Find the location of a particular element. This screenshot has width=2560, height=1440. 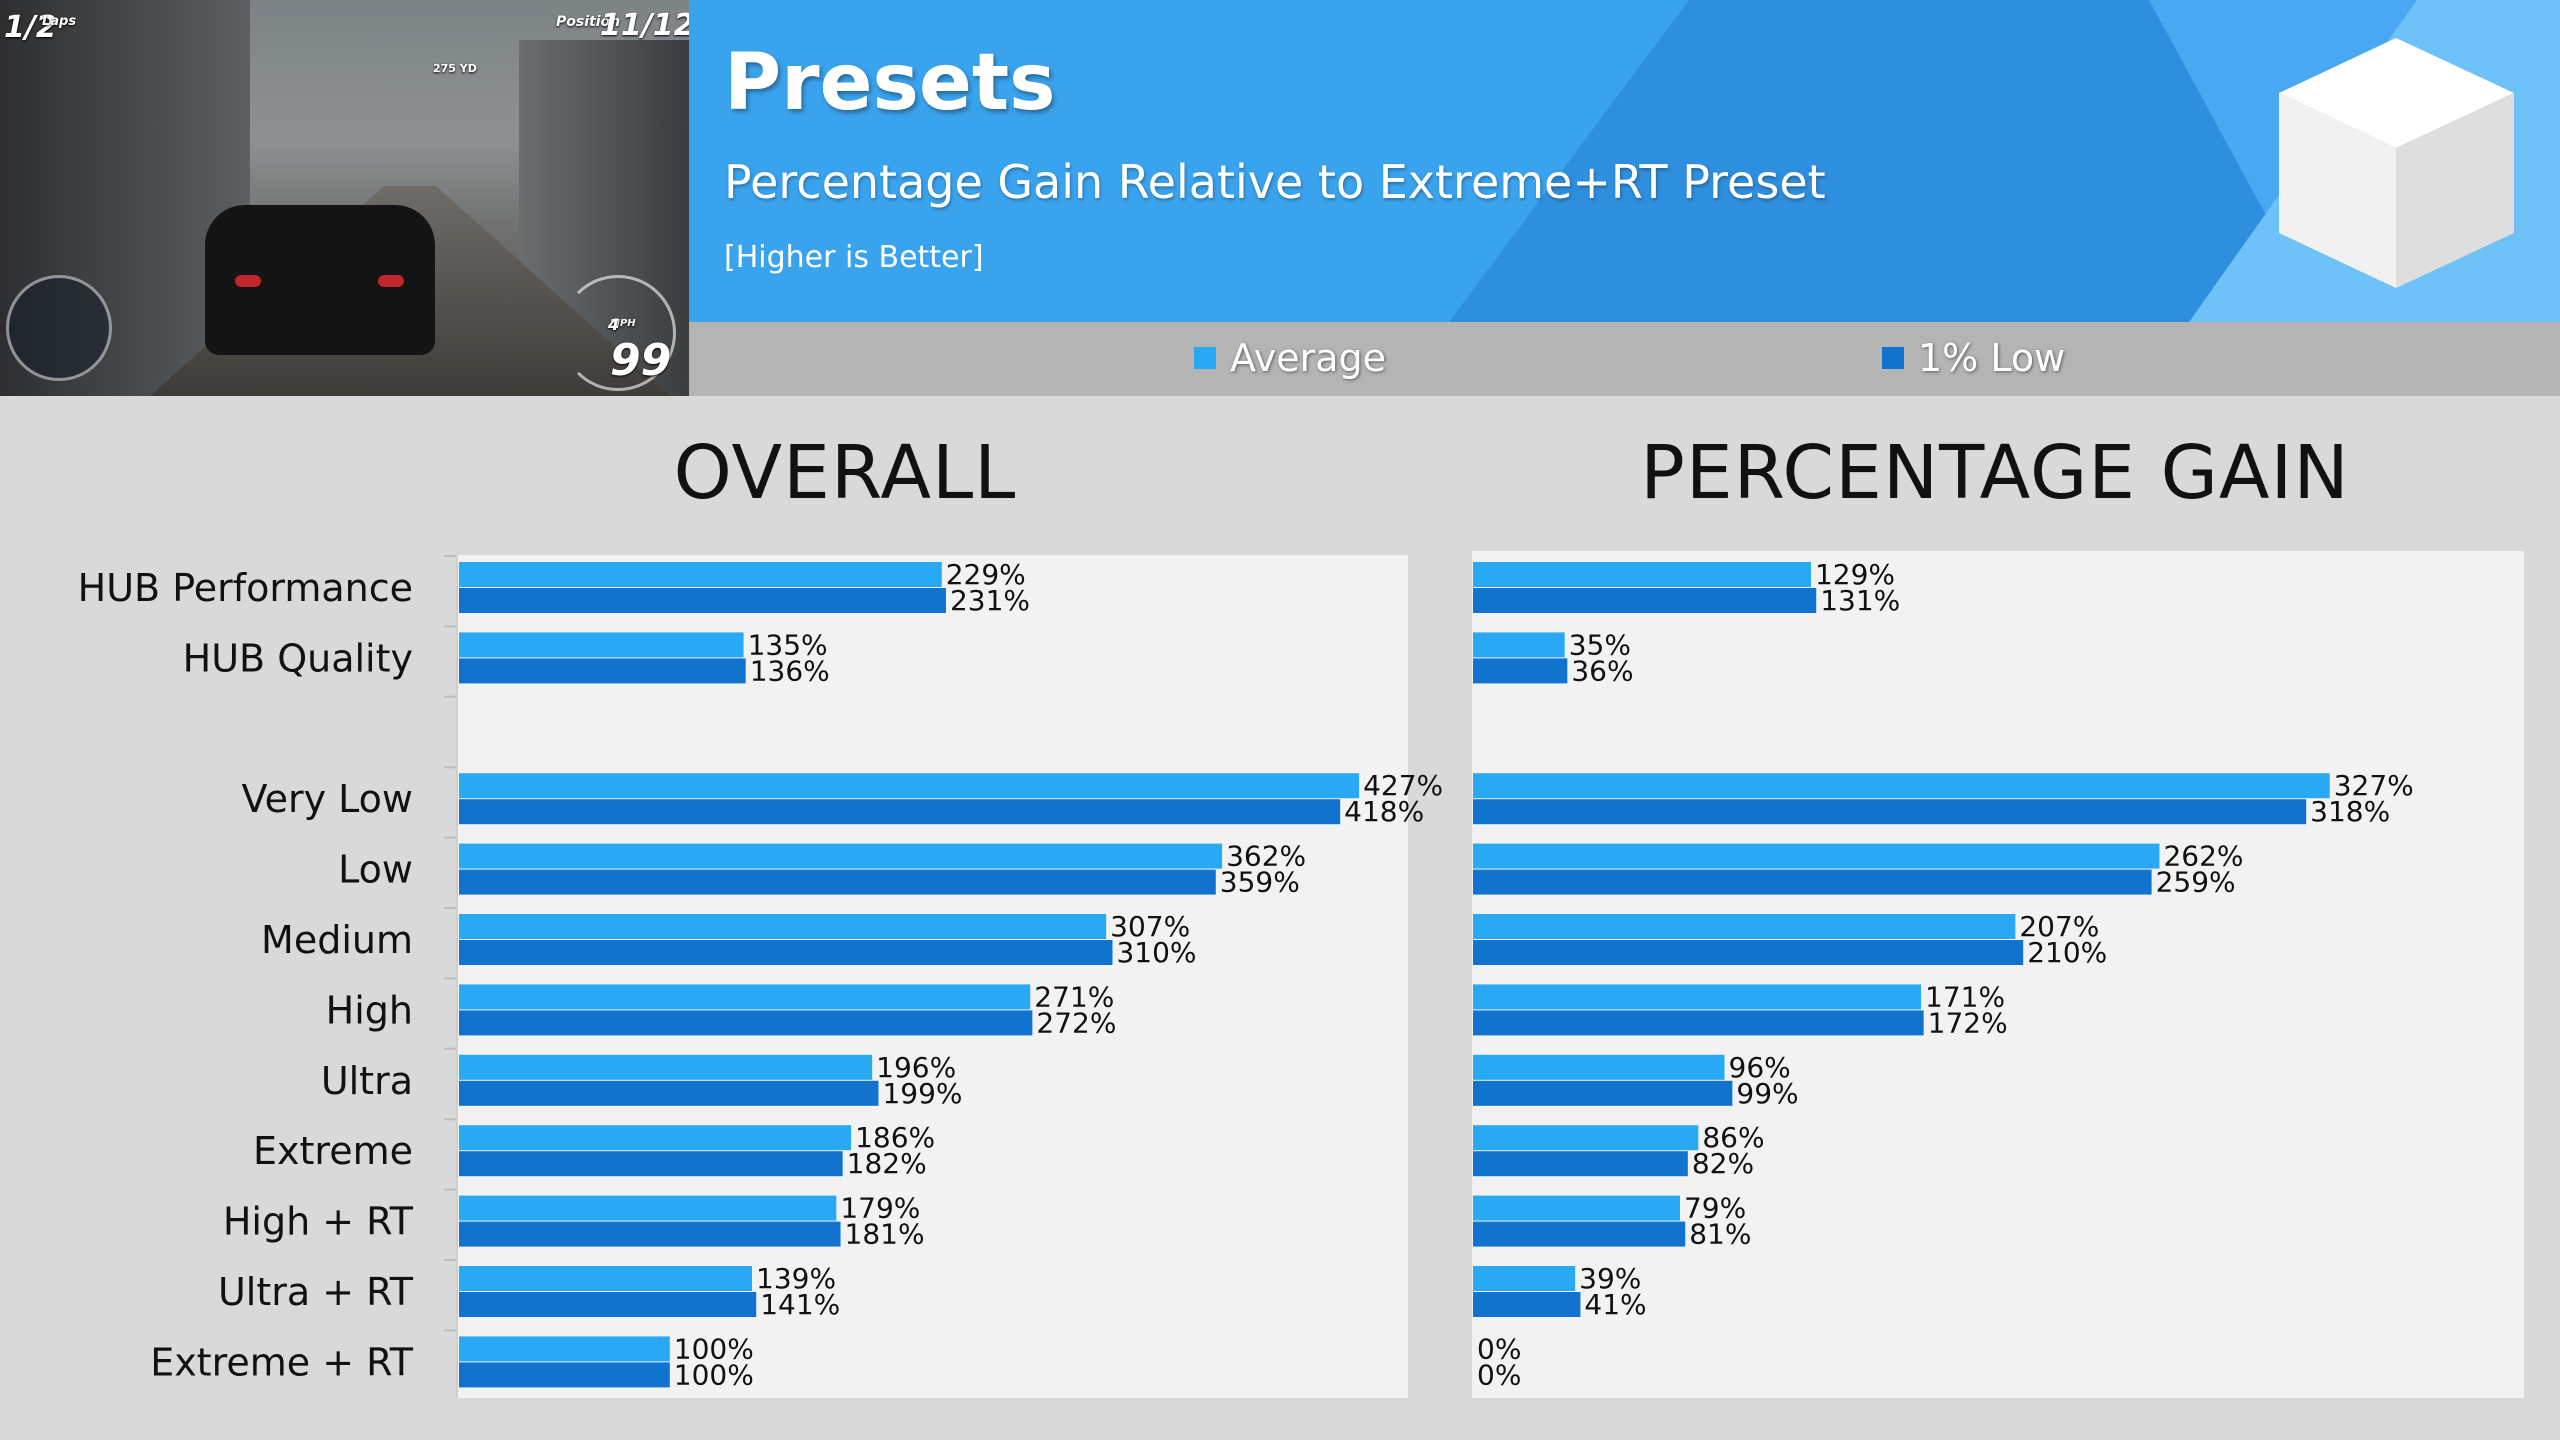

data-label: 310% is located at coordinates (1156, 952).